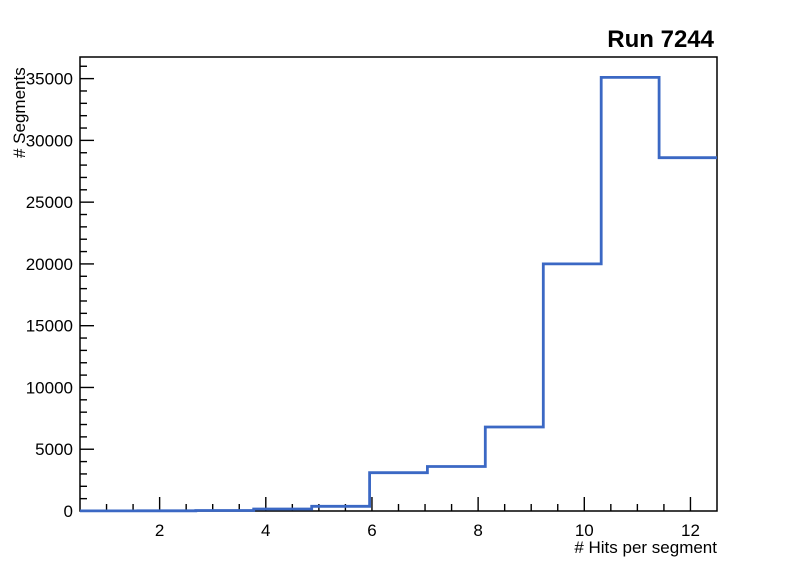  Describe the element at coordinates (49, 264) in the screenshot. I see `y-tick-label: 20000` at that location.